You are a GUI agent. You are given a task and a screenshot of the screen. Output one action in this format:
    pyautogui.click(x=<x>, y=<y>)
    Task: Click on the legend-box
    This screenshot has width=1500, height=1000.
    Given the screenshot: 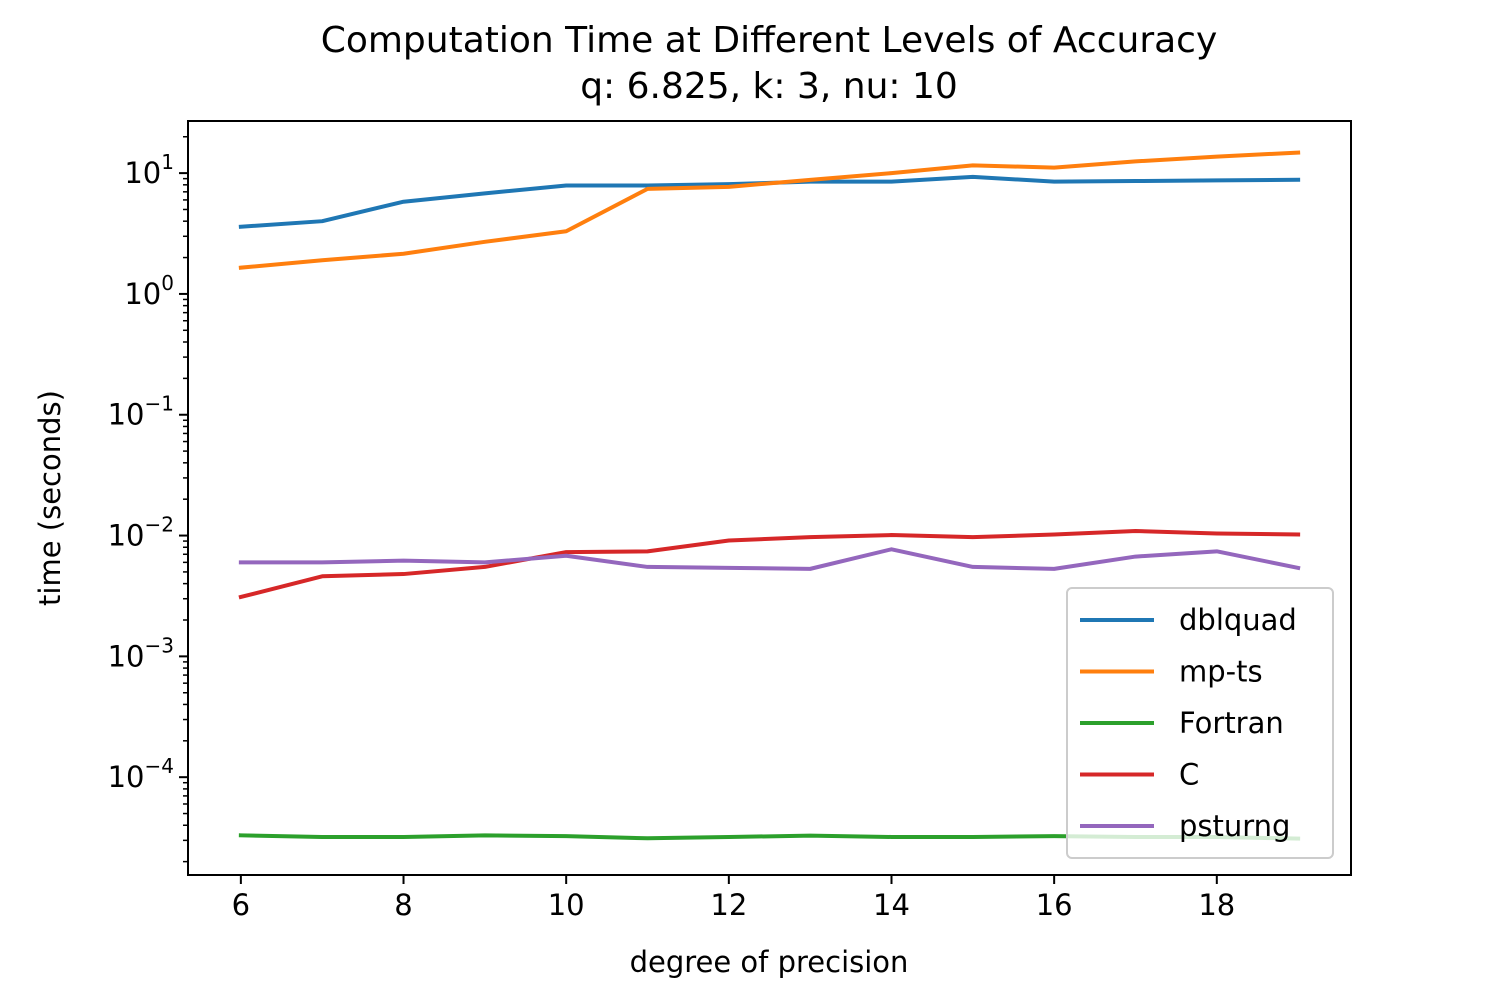 What is the action you would take?
    pyautogui.click(x=1200, y=723)
    